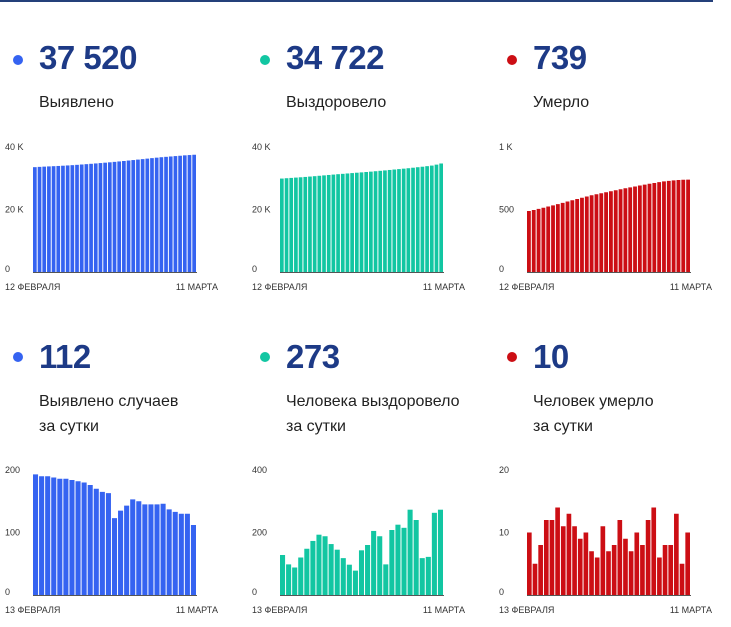 The image size is (731, 627). I want to click on bar-chart: 0 200 400 13 ФЕВРАЛЯ 11 МАРТА, so click(358, 540).